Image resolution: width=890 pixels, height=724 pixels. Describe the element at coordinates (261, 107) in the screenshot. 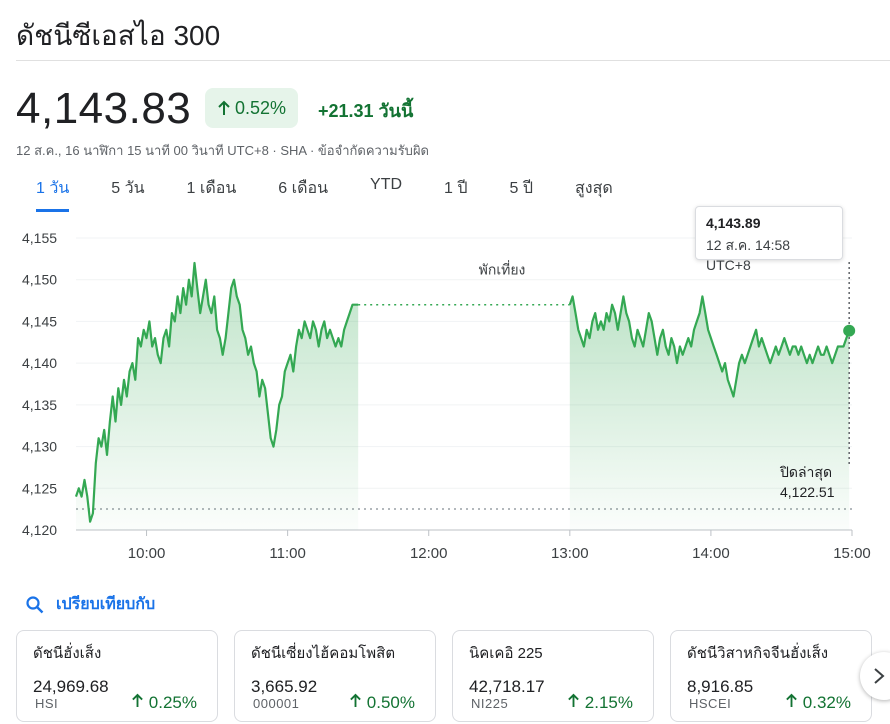

I see `percent-change-value: 0.52%` at that location.